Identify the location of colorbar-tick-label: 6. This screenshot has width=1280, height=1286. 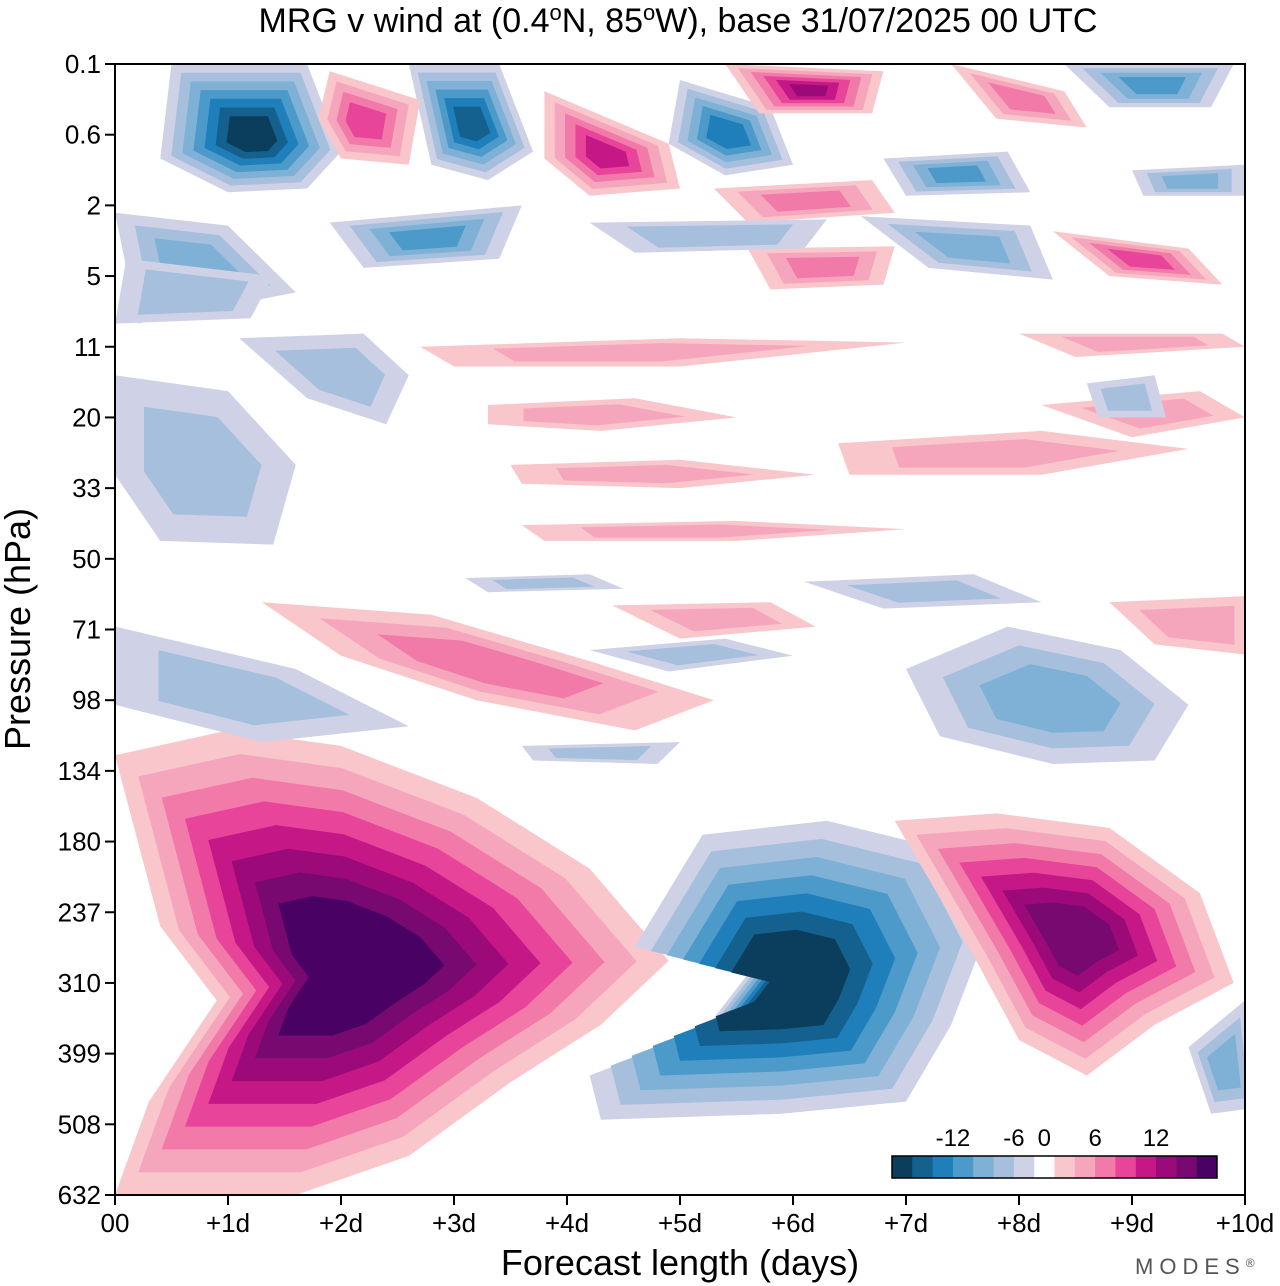
(1094, 1138).